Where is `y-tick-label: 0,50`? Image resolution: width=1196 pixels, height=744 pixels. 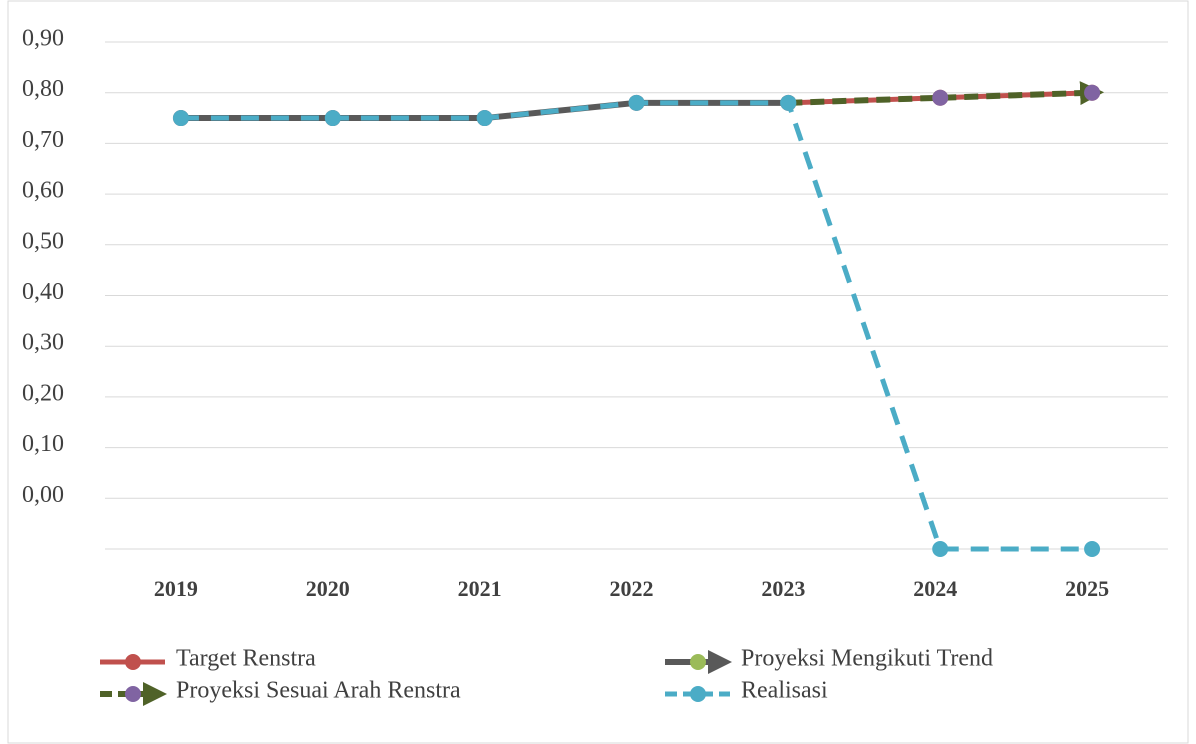
y-tick-label: 0,50 is located at coordinates (43, 241).